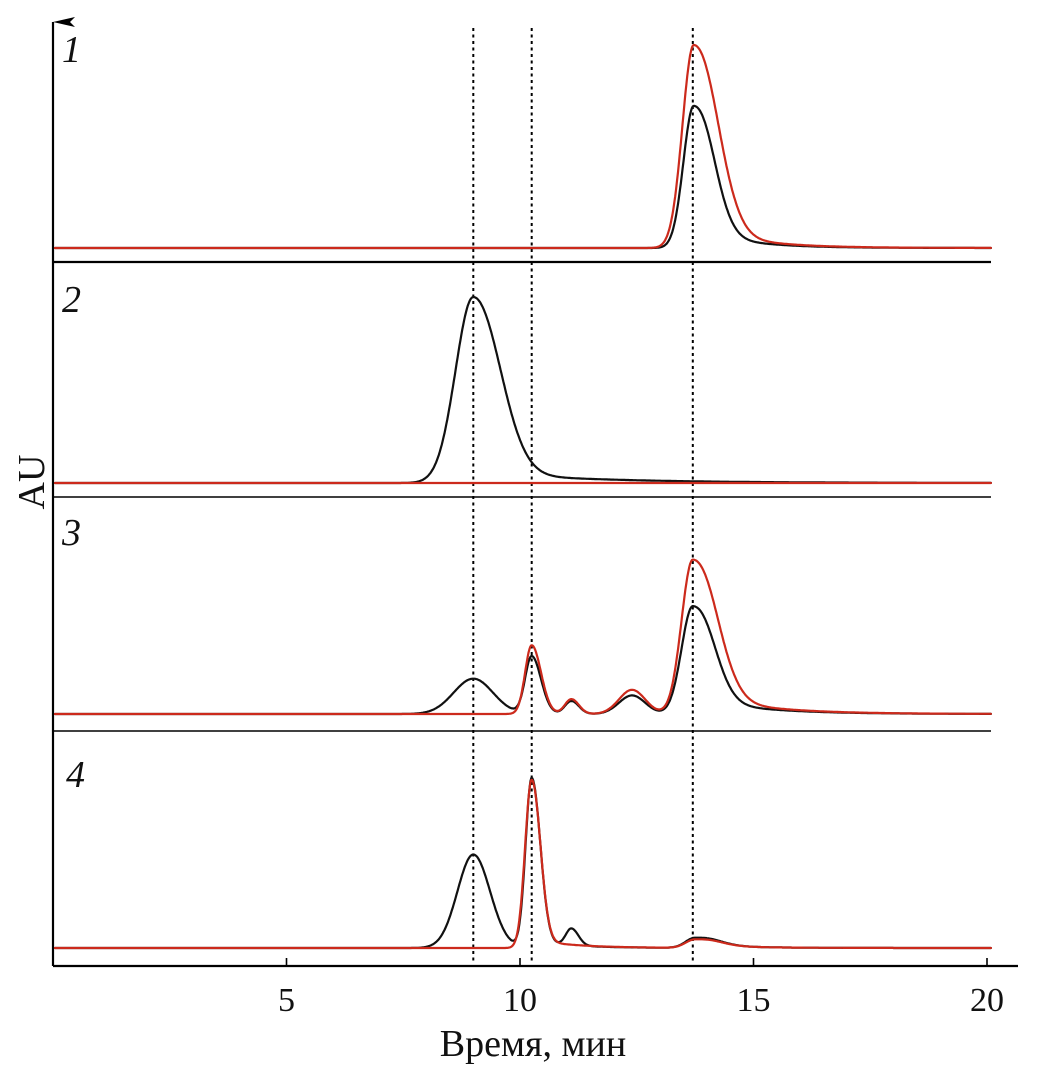  I want to click on panel-label-3: 3, so click(71, 533).